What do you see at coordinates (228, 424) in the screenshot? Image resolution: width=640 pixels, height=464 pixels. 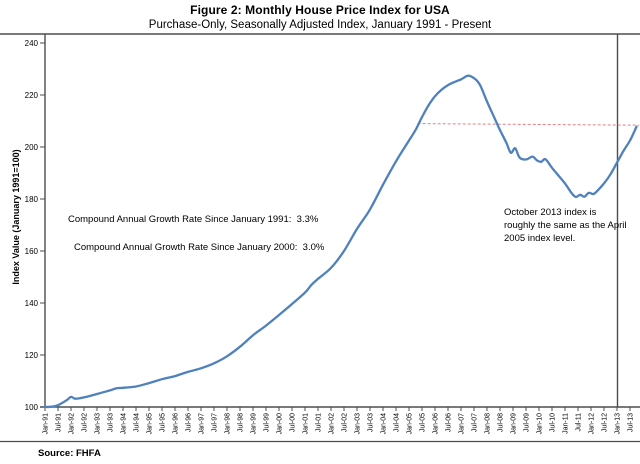 I see `x-tick-label: Jan-98` at bounding box center [228, 424].